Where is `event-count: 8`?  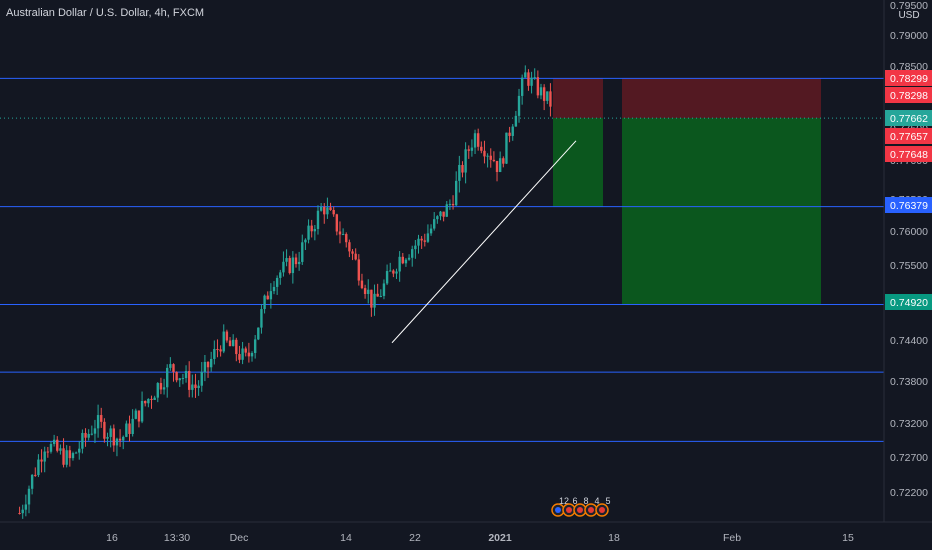
event-count: 8 is located at coordinates (585, 501).